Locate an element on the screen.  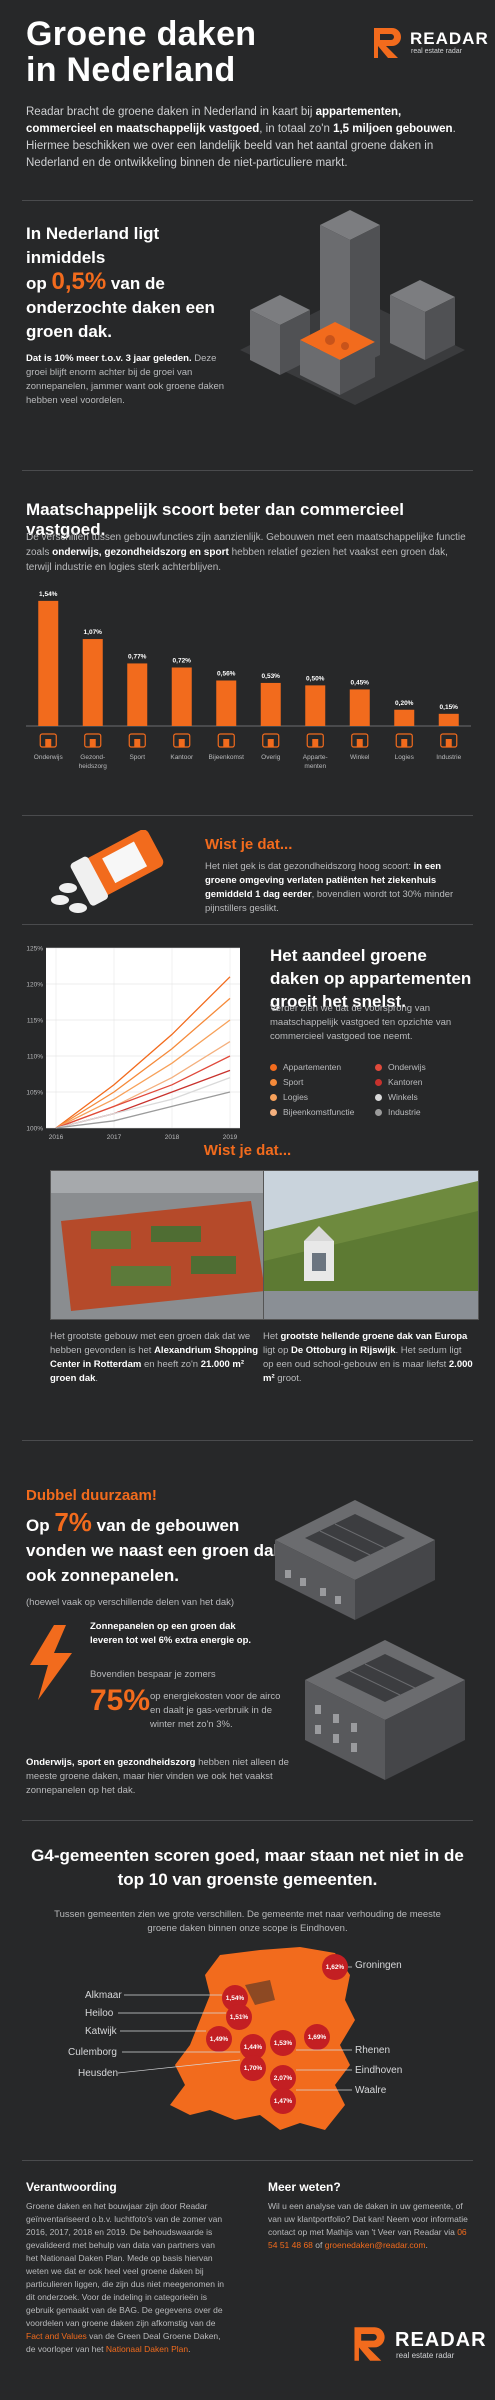
legend-item: Appartementen is located at coordinates (305, 1067).